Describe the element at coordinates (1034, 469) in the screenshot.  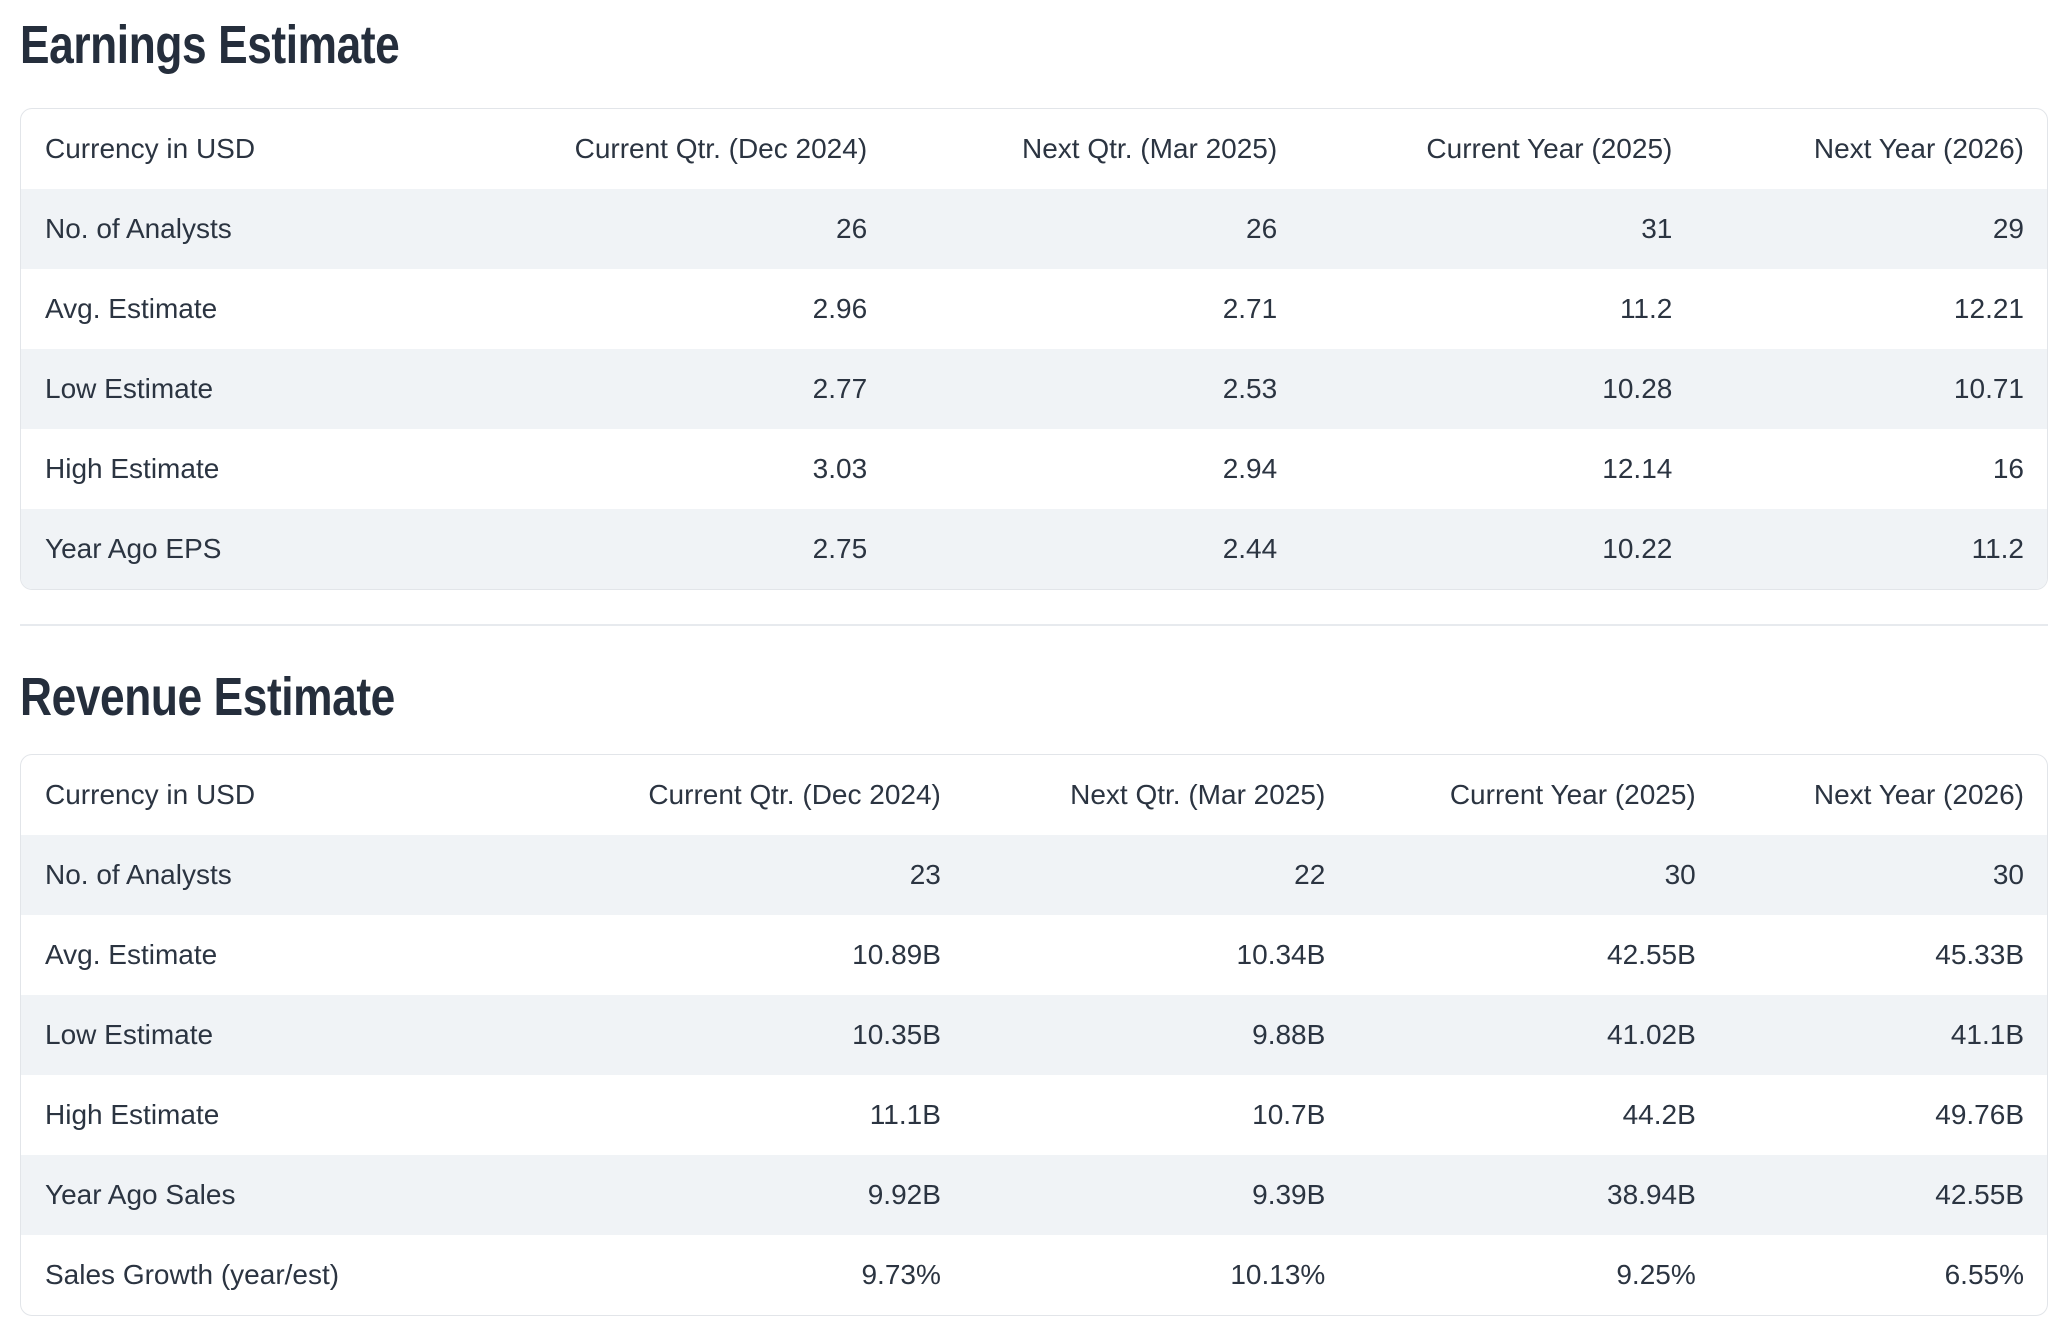
I see `table-row: High Estimate 3.03 2.94 12.14 16` at that location.